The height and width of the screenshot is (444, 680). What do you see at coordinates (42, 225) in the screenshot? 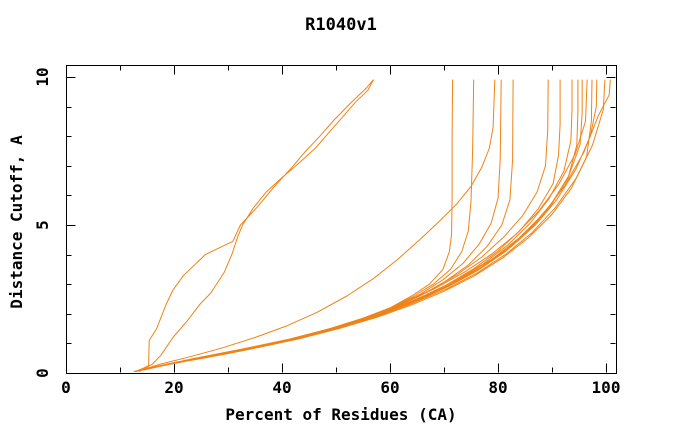
I see `y-tick-label: 5` at bounding box center [42, 225].